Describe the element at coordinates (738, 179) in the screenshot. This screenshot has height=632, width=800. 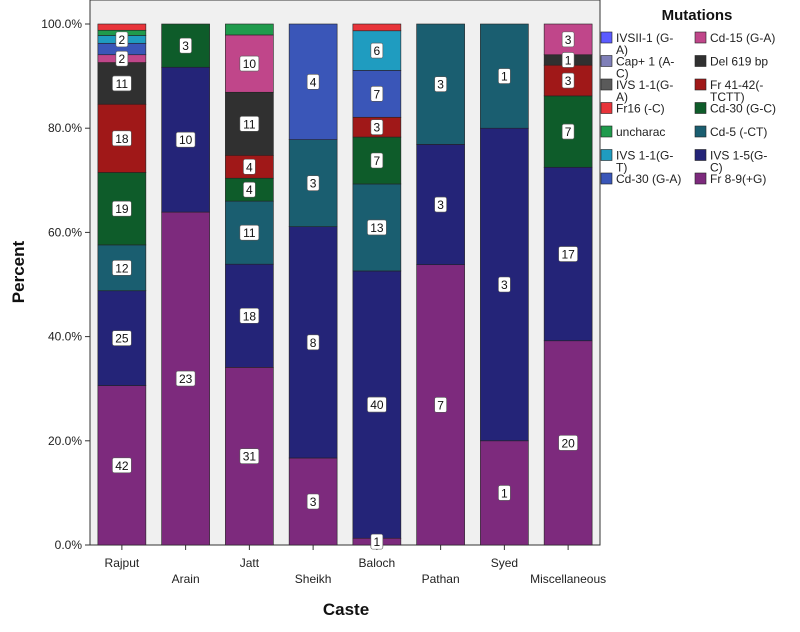
I see `legend-label: Fr 8-9(+G)` at that location.